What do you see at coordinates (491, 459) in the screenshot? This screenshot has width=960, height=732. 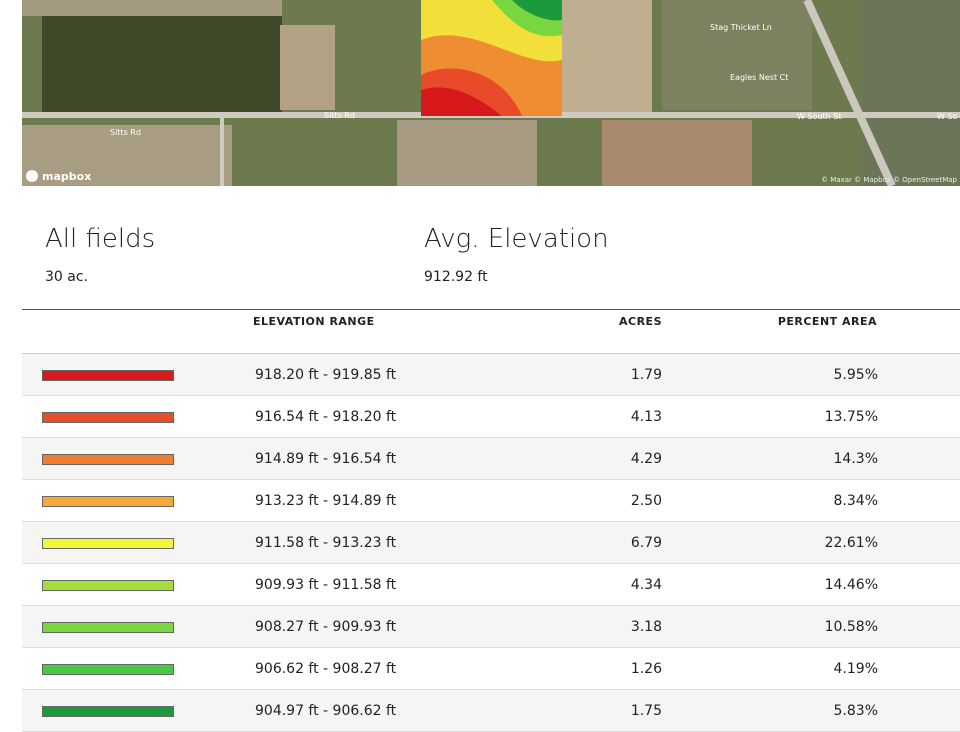 I see `table-row: 914.89 ft - 916.54 ft 4.29 14.3%` at bounding box center [491, 459].